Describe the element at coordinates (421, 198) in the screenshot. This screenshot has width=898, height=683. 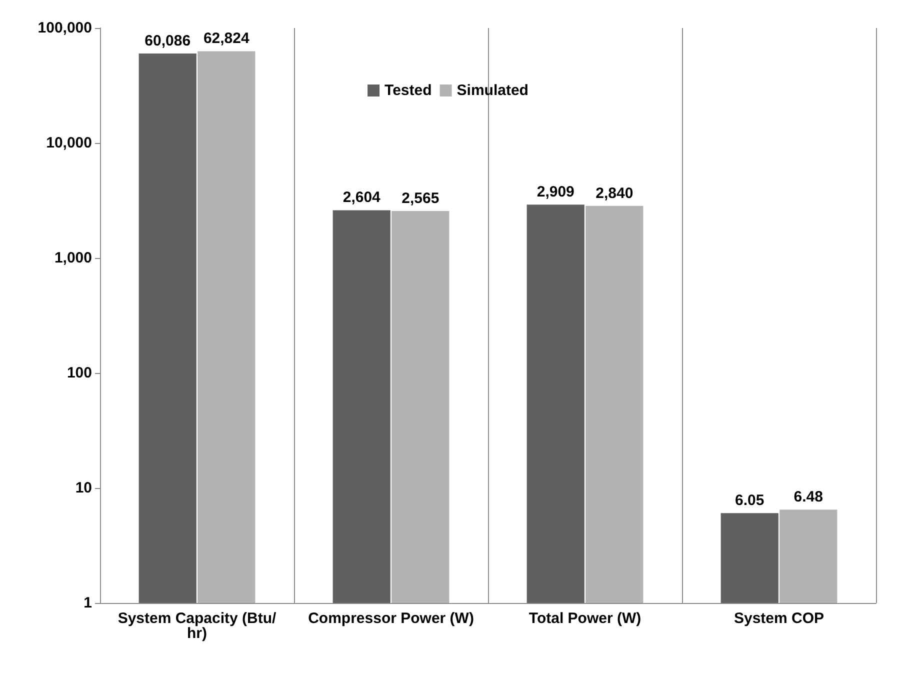
I see `data-label: 2,565` at that location.